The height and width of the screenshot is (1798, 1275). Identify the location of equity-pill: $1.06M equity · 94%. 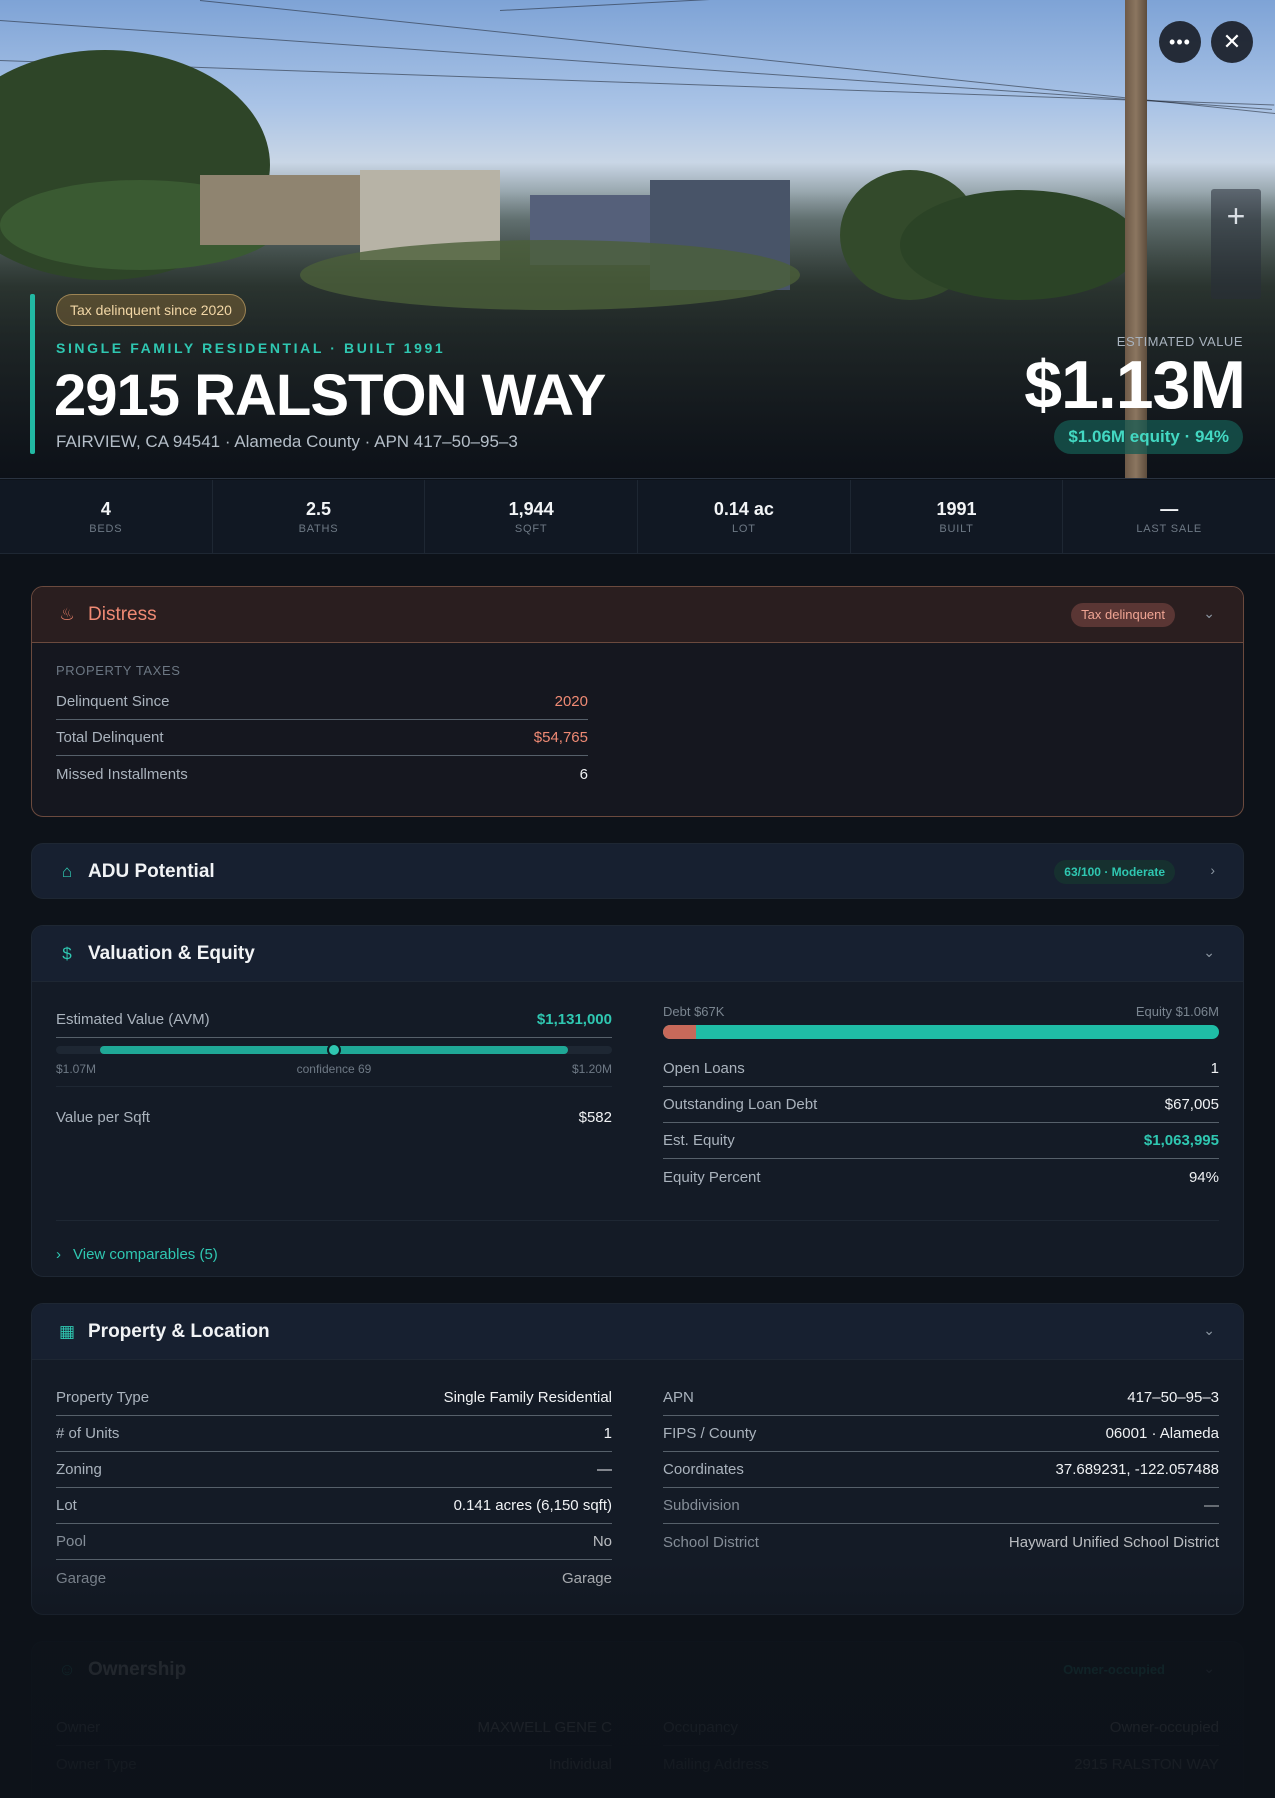
(1148, 437).